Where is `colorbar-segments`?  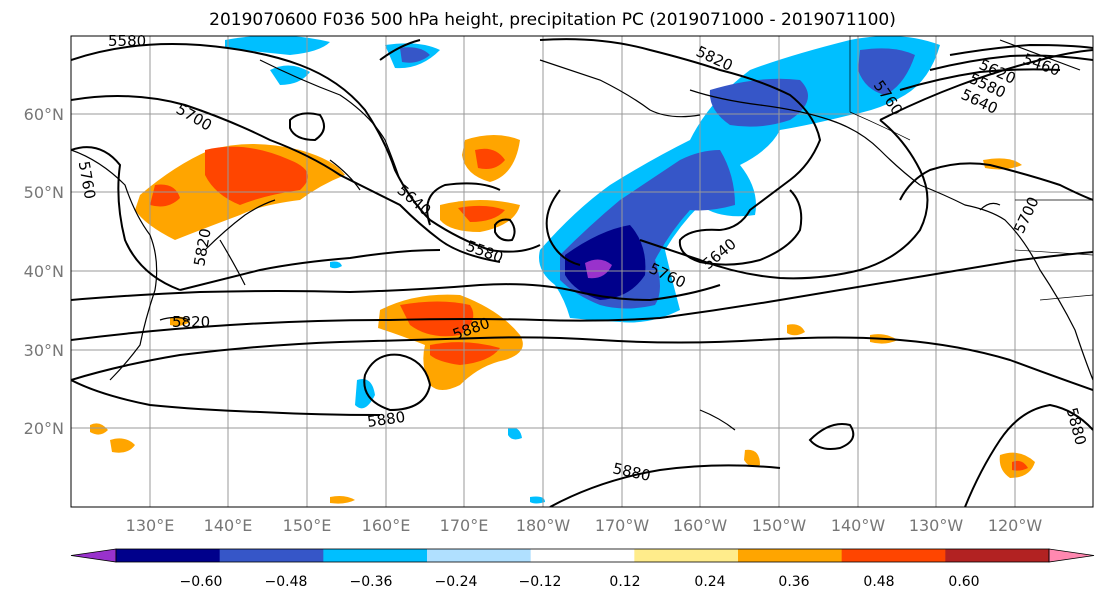 colorbar-segments is located at coordinates (582, 555).